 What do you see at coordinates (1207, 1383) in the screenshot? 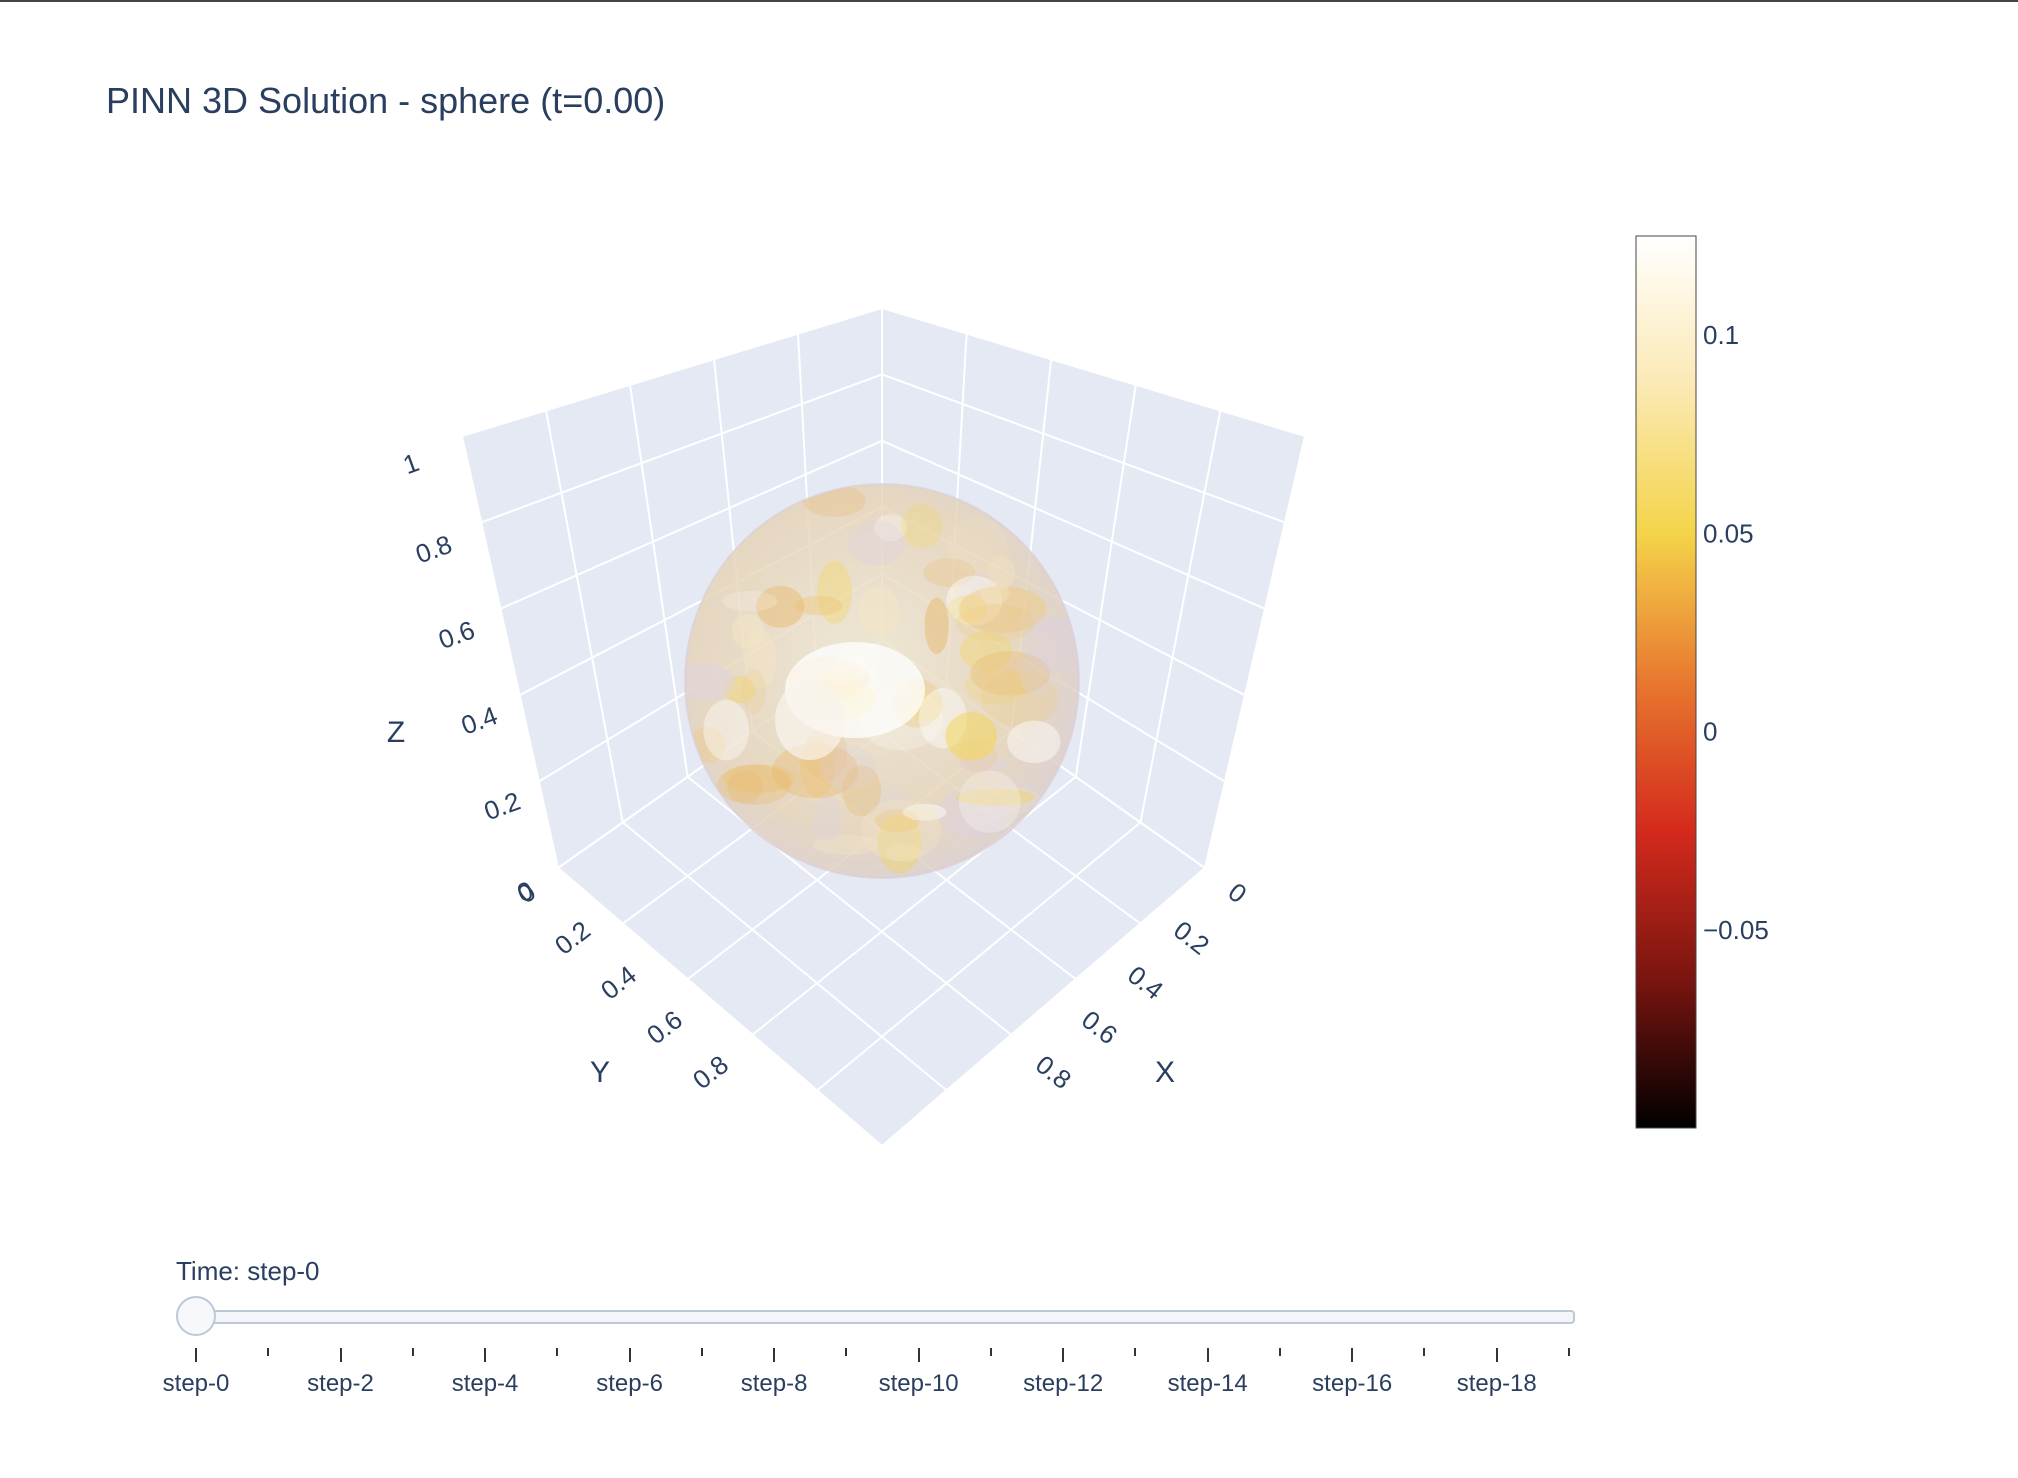
I see `slider-step-label: step-14` at bounding box center [1207, 1383].